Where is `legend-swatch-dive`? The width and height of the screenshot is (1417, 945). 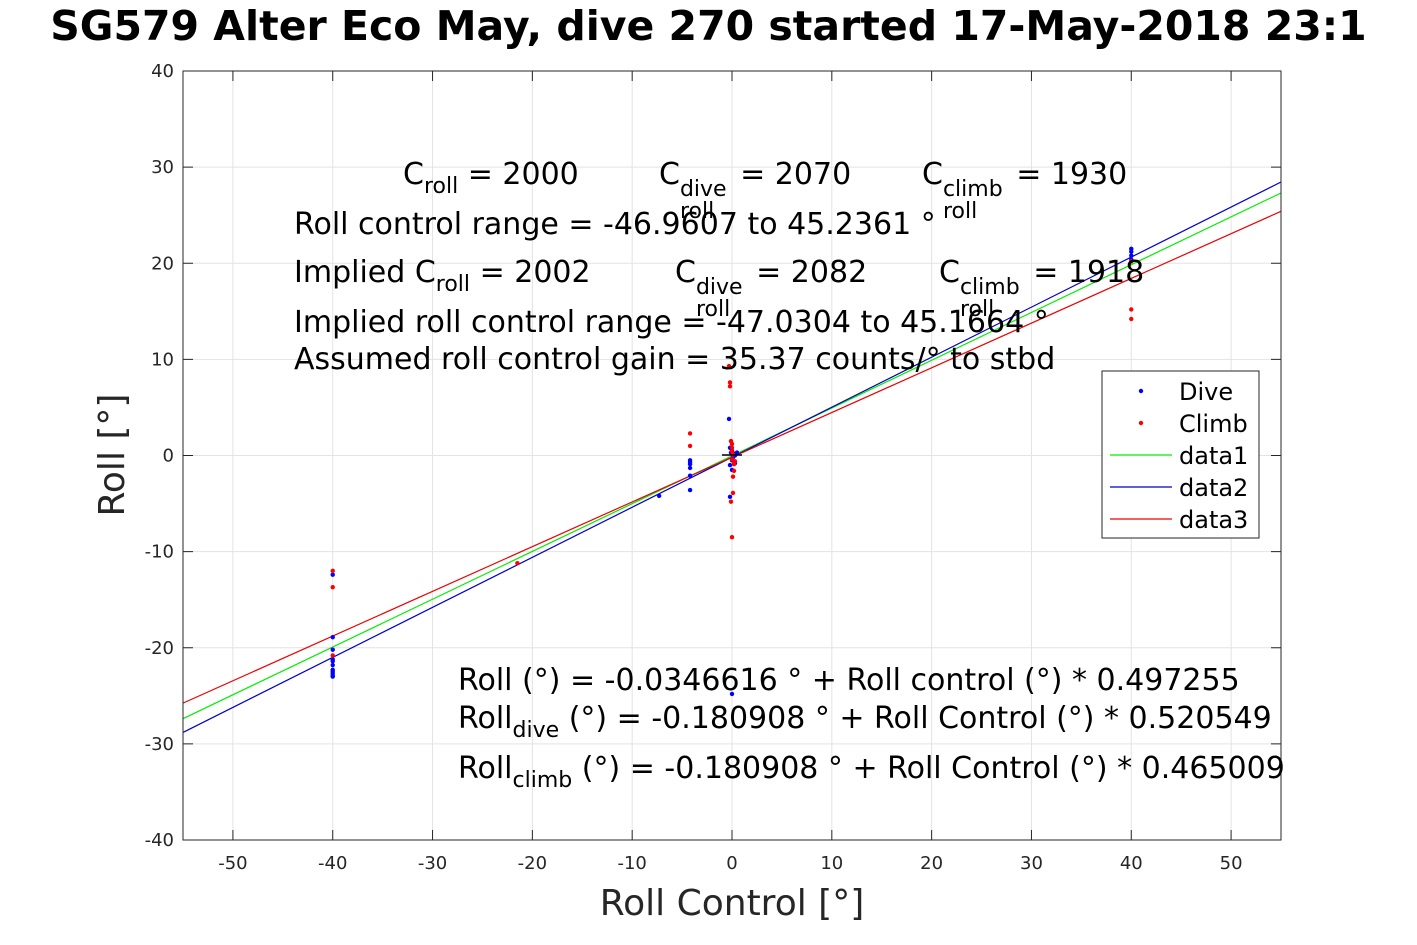 legend-swatch-dive is located at coordinates (1141, 391).